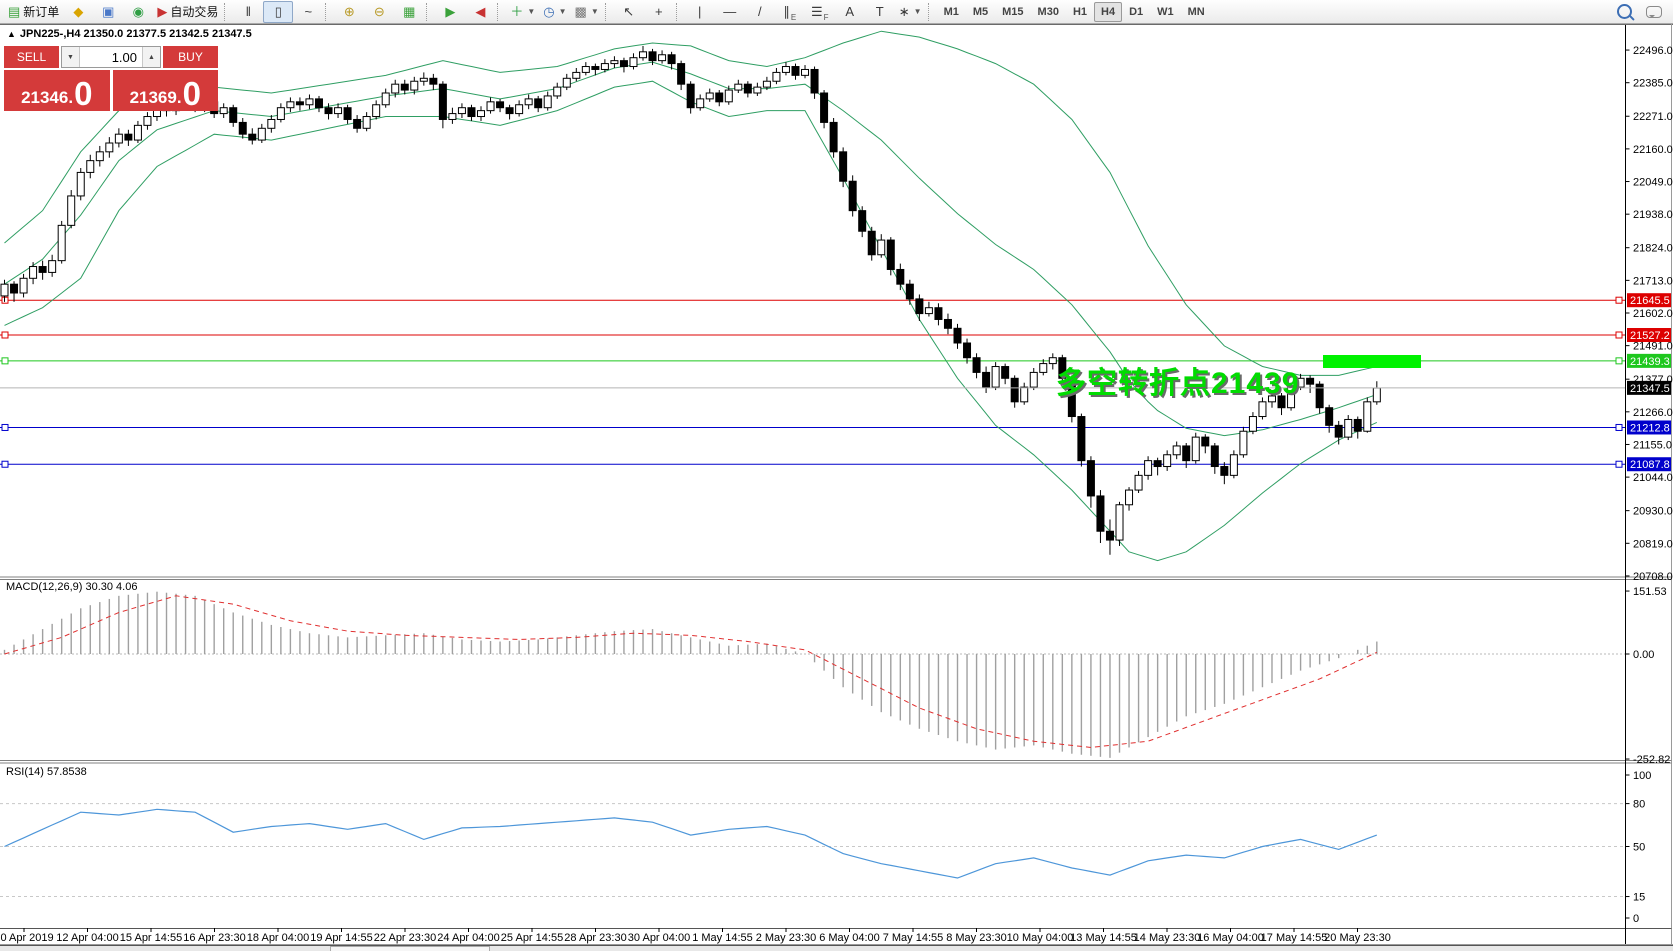  Describe the element at coordinates (659, 12) in the screenshot. I see `crosshair-button: +` at that location.